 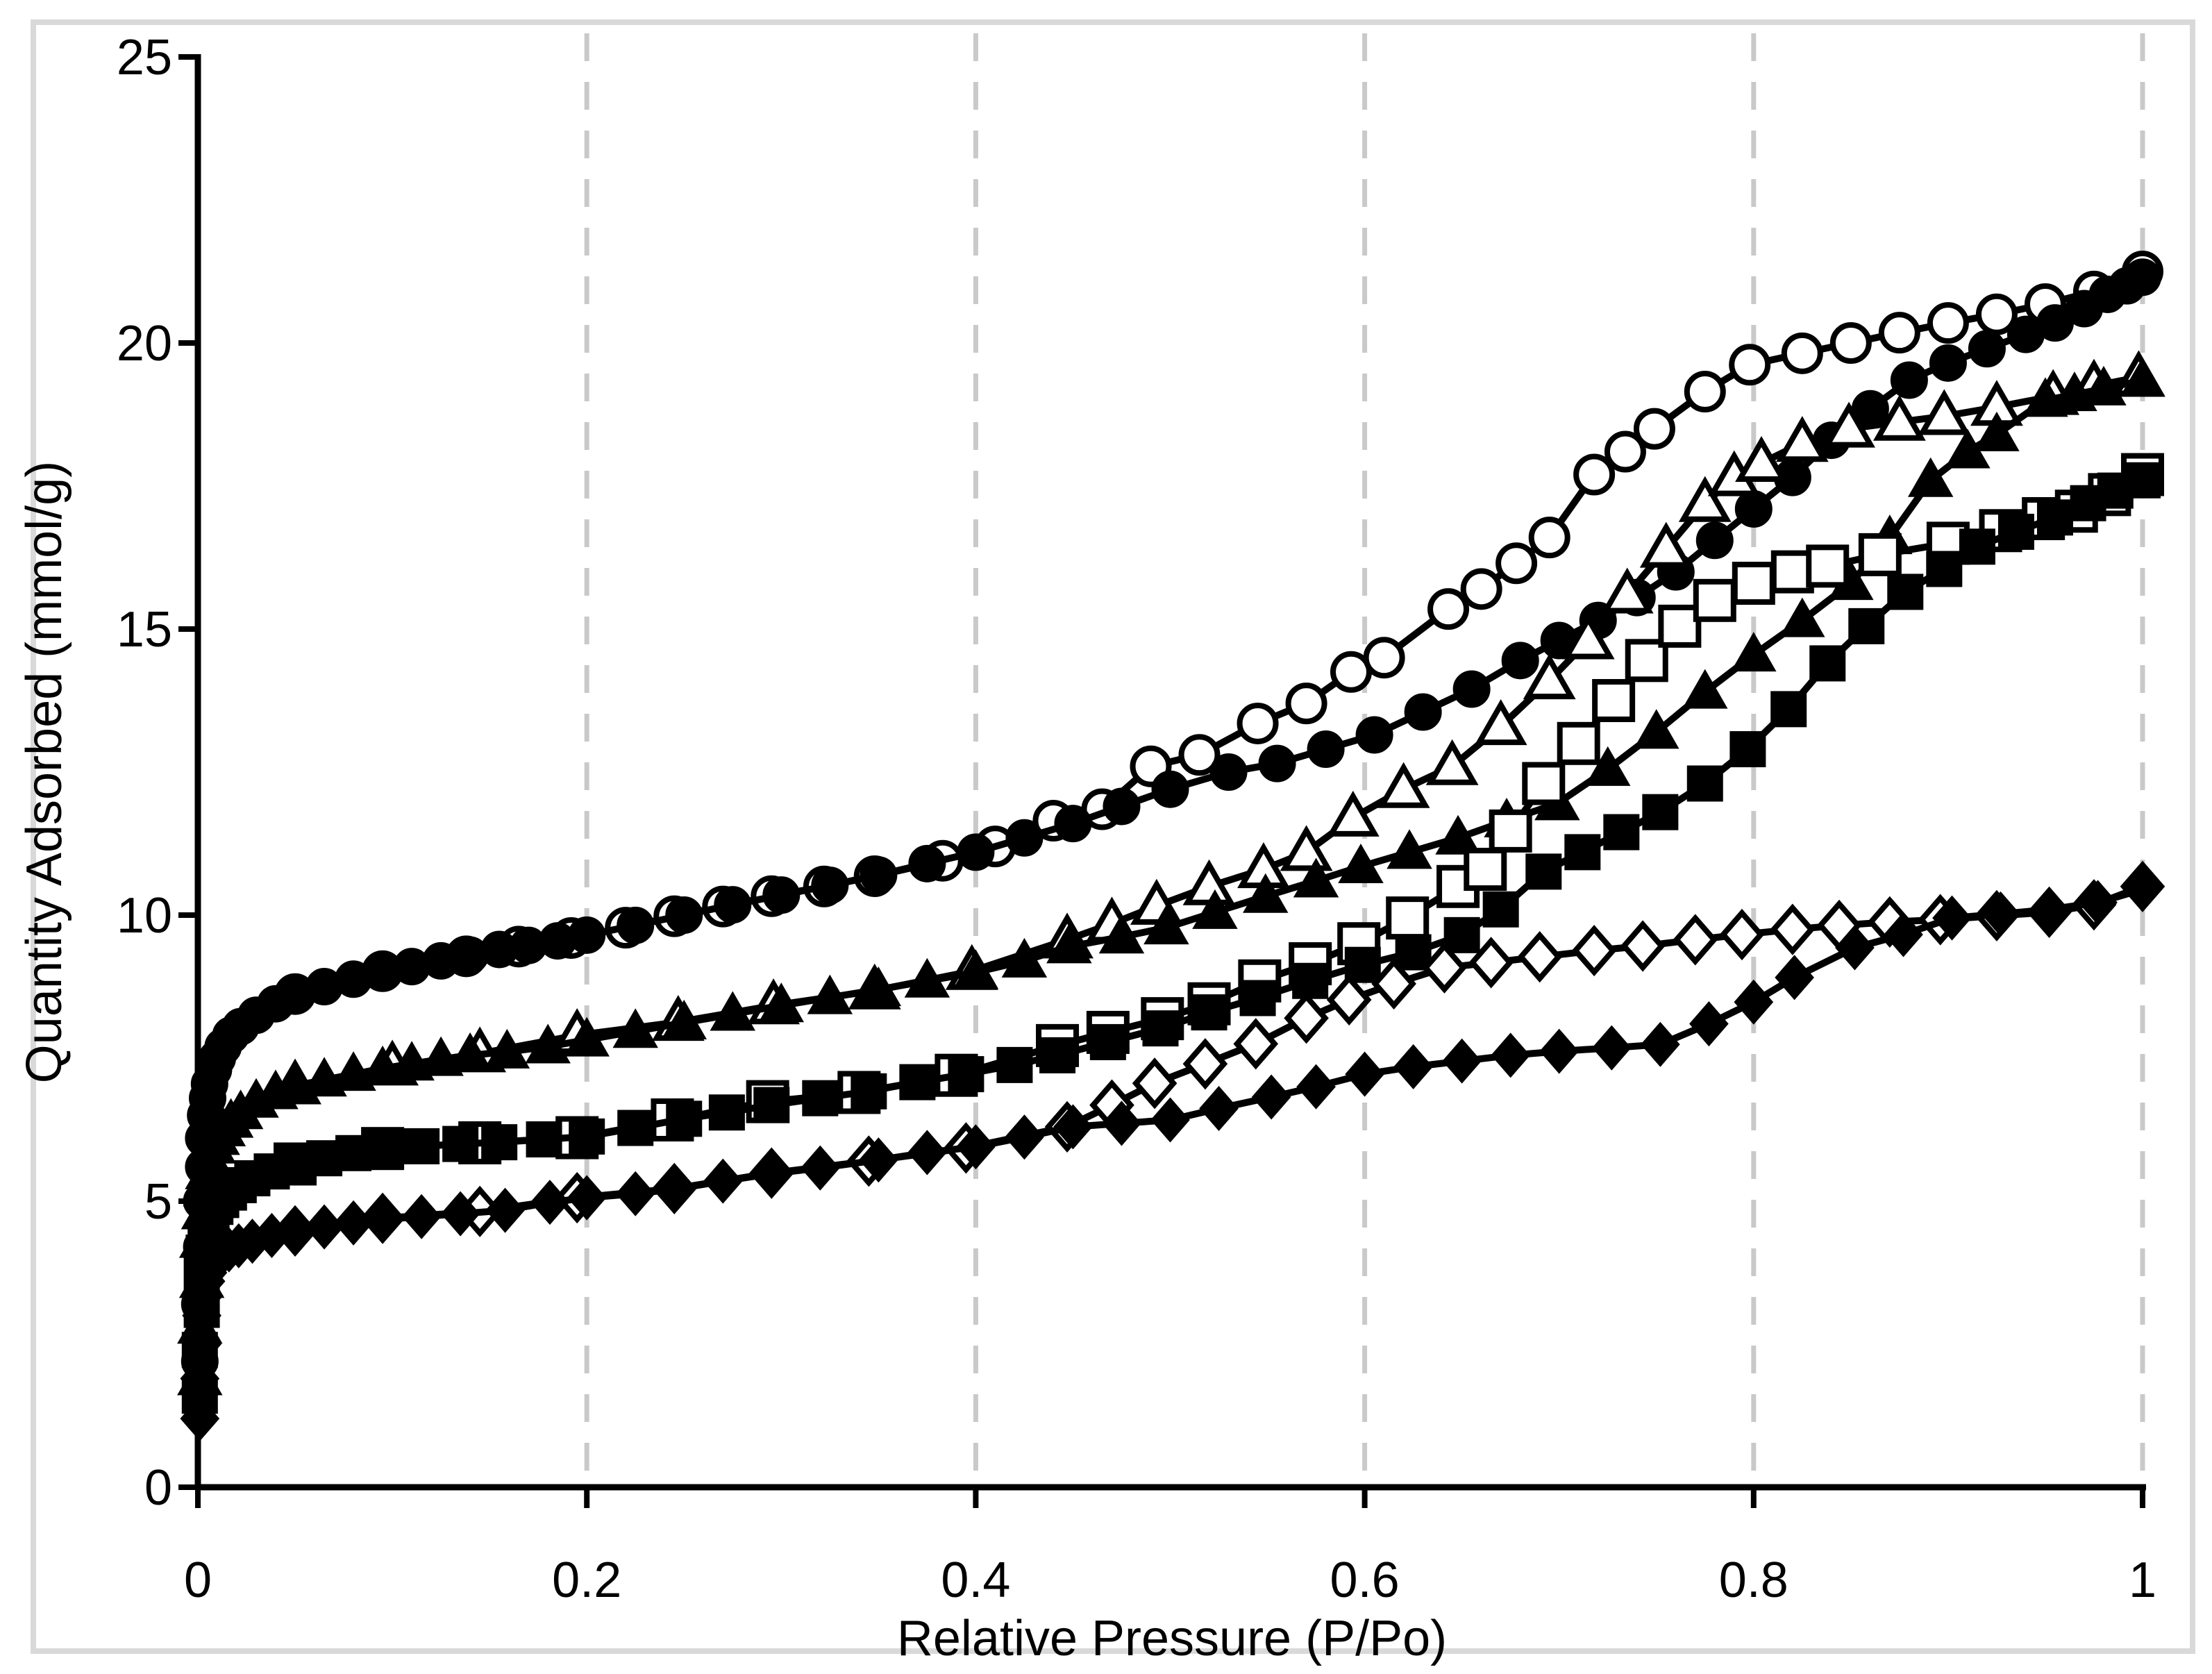 I want to click on y-axis-title: Quantity Adsorbed (mmol/g), so click(x=44, y=772).